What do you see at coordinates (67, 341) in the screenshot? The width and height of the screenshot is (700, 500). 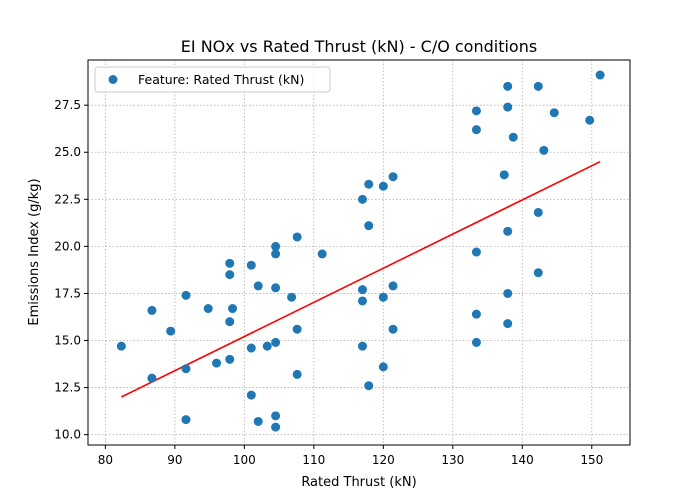 I see `y-tick-label: 15.0` at bounding box center [67, 341].